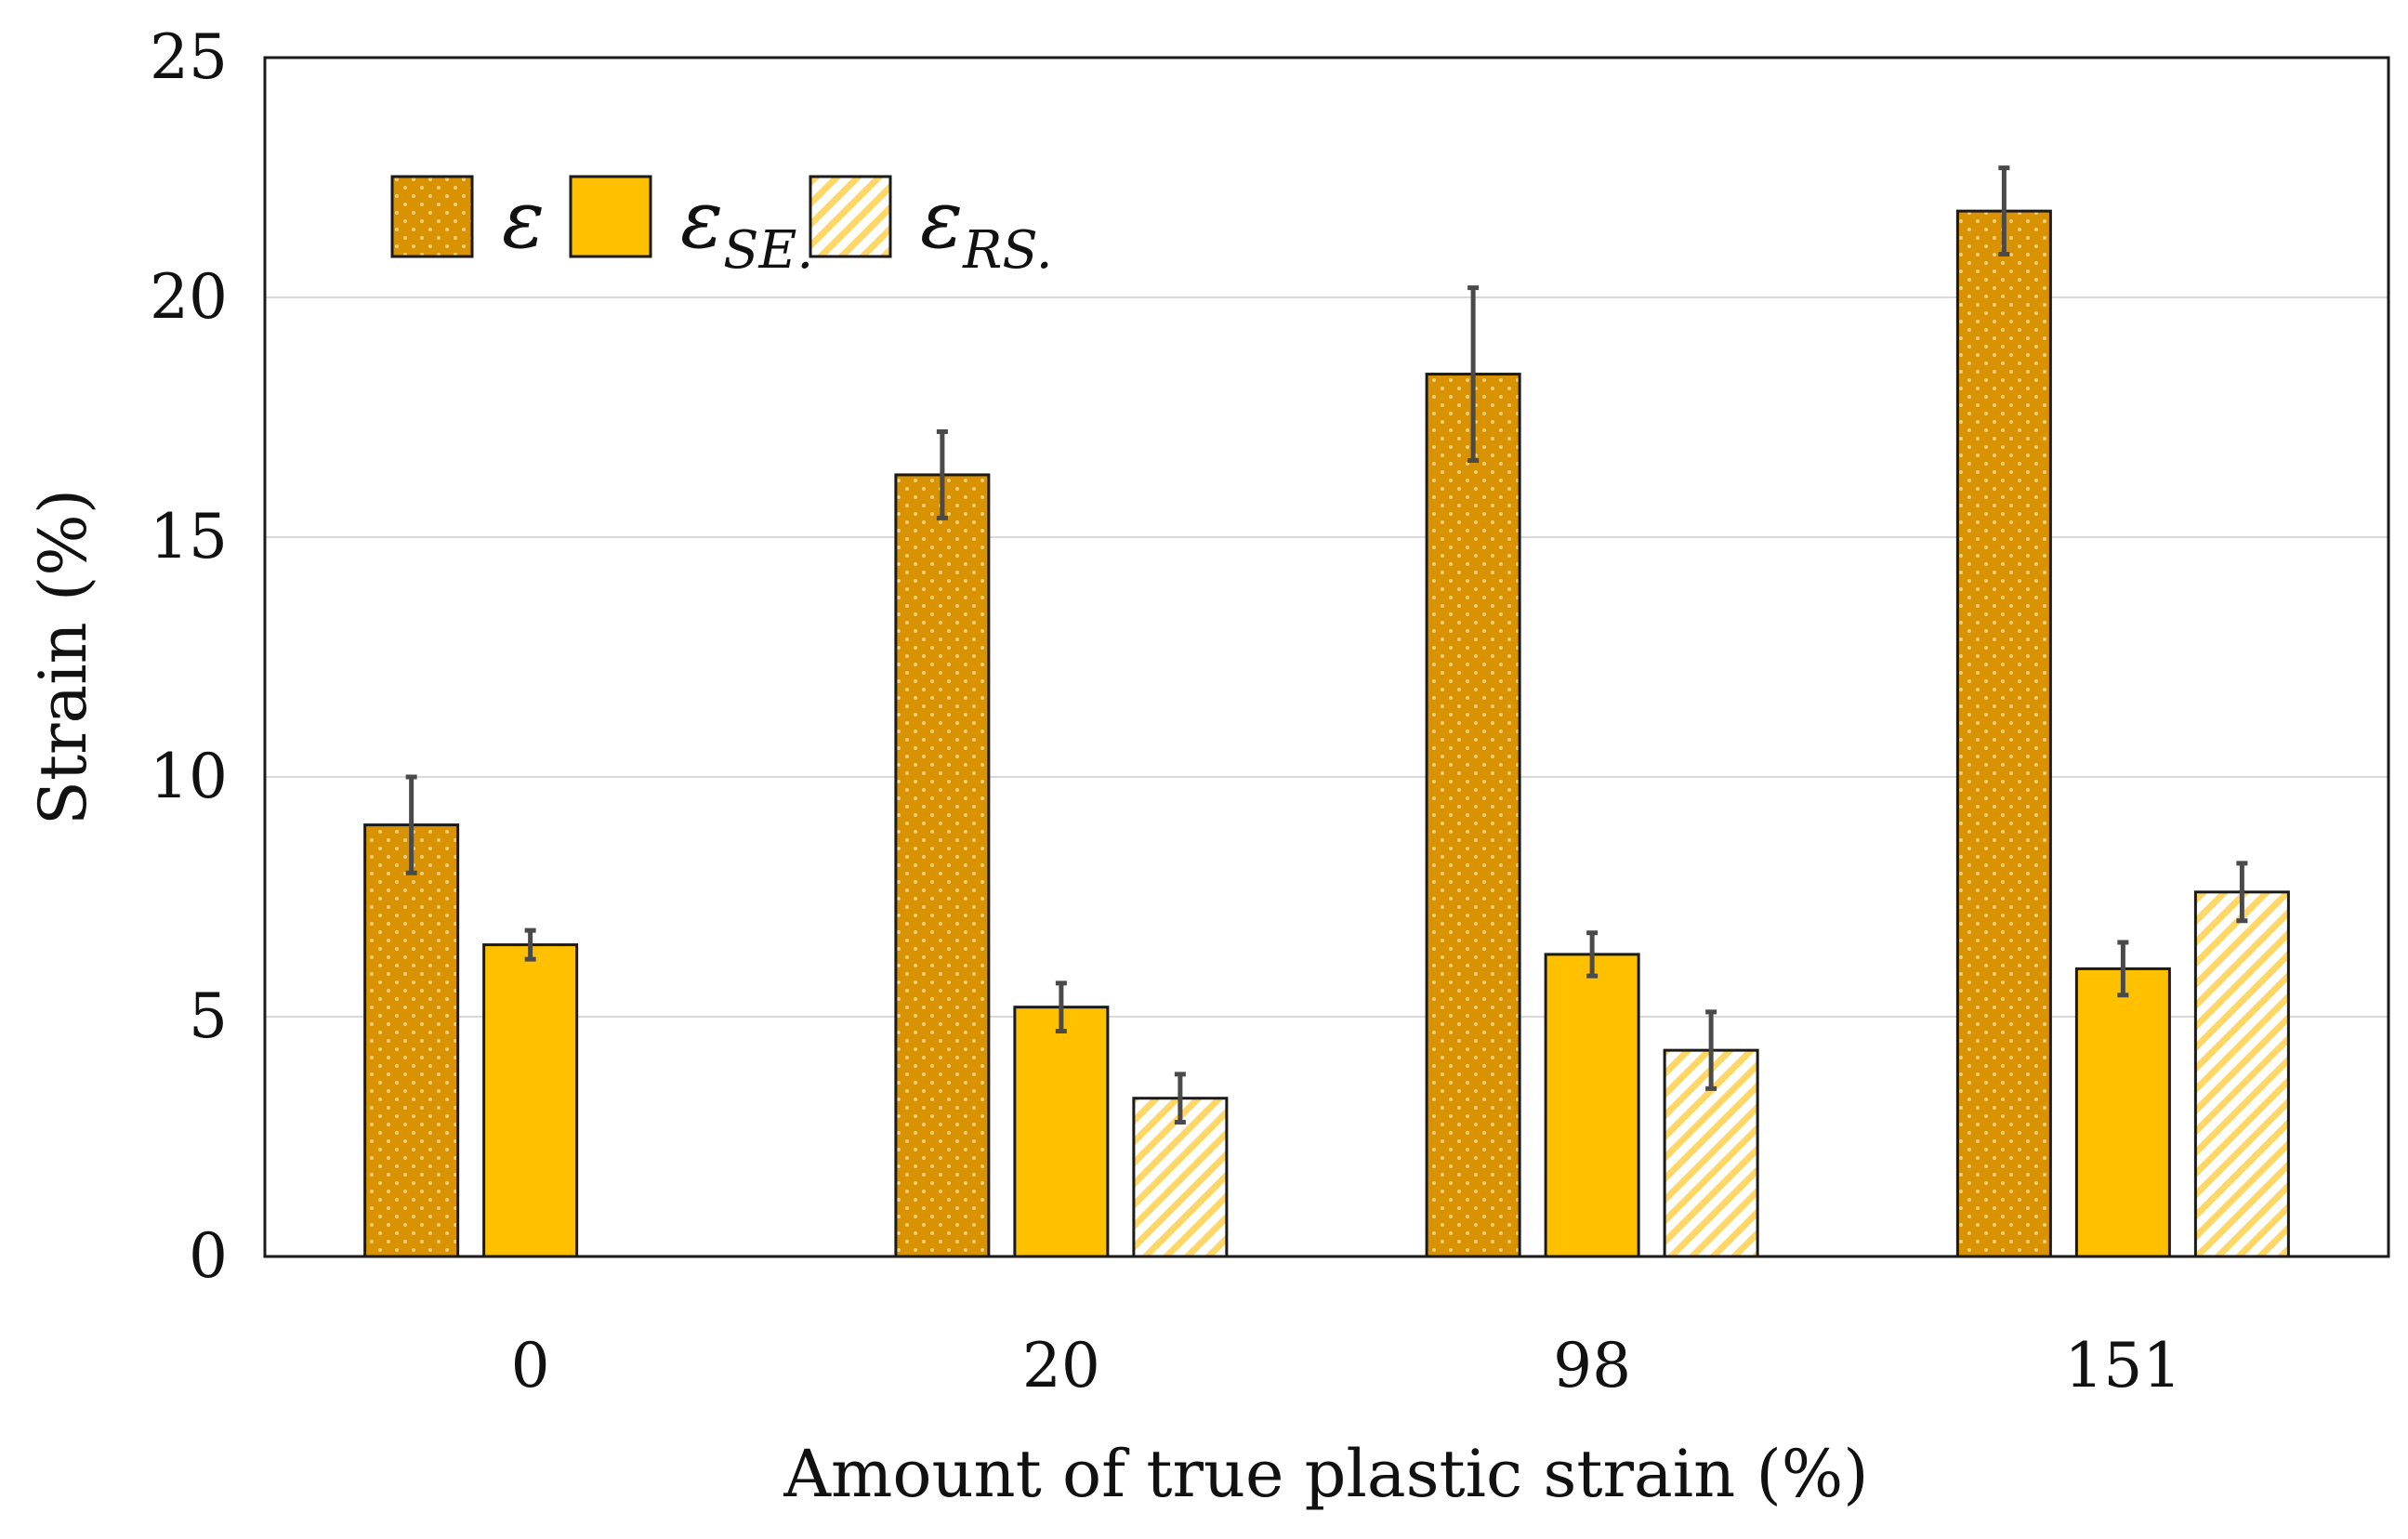 The height and width of the screenshot is (1539, 2408). I want to click on legend-subscript: RS., so click(1007, 250).